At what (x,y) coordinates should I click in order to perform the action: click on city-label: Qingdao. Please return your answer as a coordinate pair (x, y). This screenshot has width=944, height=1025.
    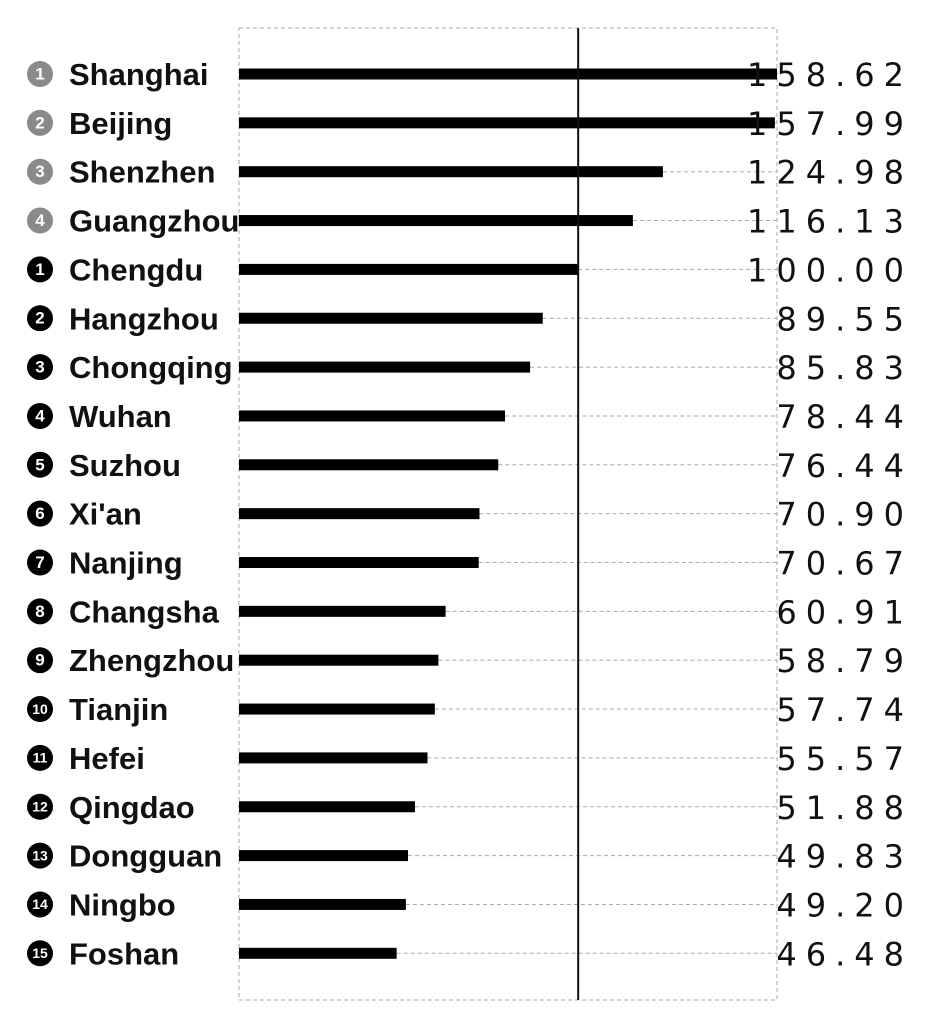
    Looking at the image, I should click on (132, 807).